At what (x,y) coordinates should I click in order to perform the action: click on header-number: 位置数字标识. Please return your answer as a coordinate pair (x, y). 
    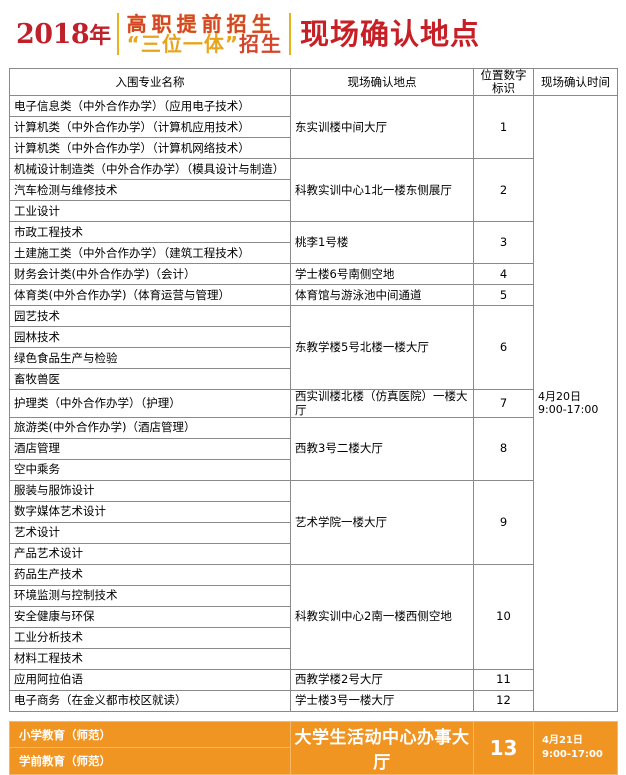
    Looking at the image, I should click on (503, 82).